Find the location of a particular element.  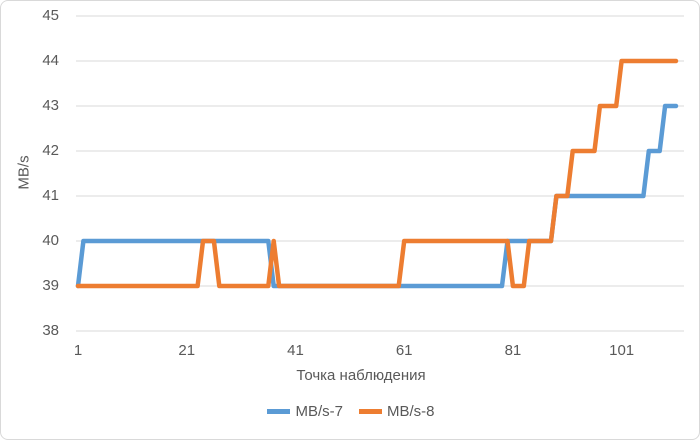

y-axis-tick-labels: 38 39 40 41 42 43 44 45 is located at coordinates (30, 220).